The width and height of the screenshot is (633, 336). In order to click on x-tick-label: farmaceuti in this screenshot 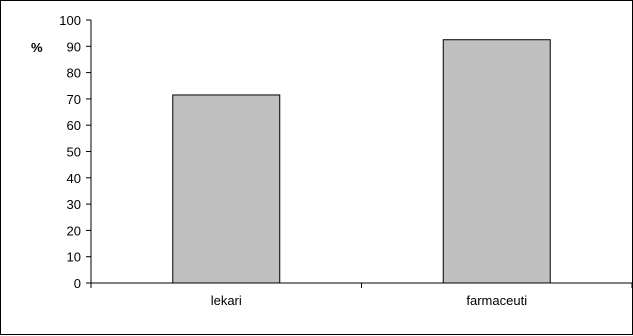, I will do `click(496, 300)`.